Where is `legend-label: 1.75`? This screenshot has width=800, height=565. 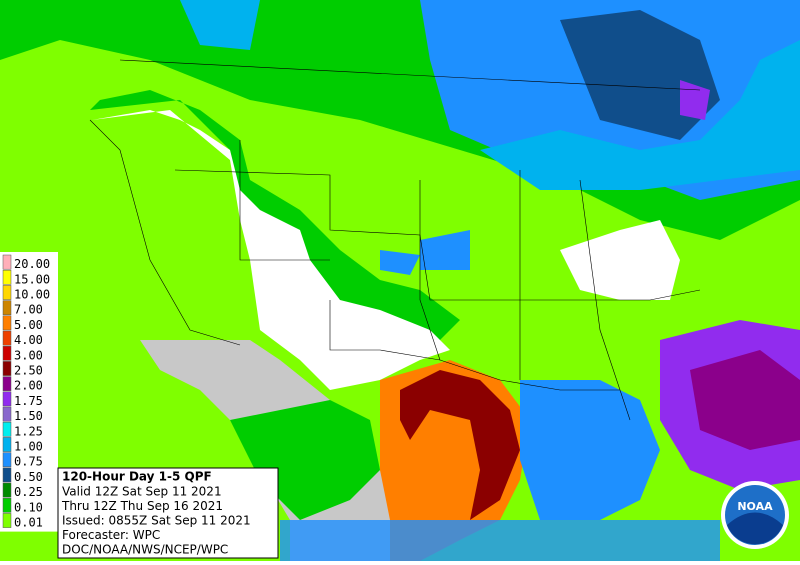 legend-label: 1.75 is located at coordinates (28, 401).